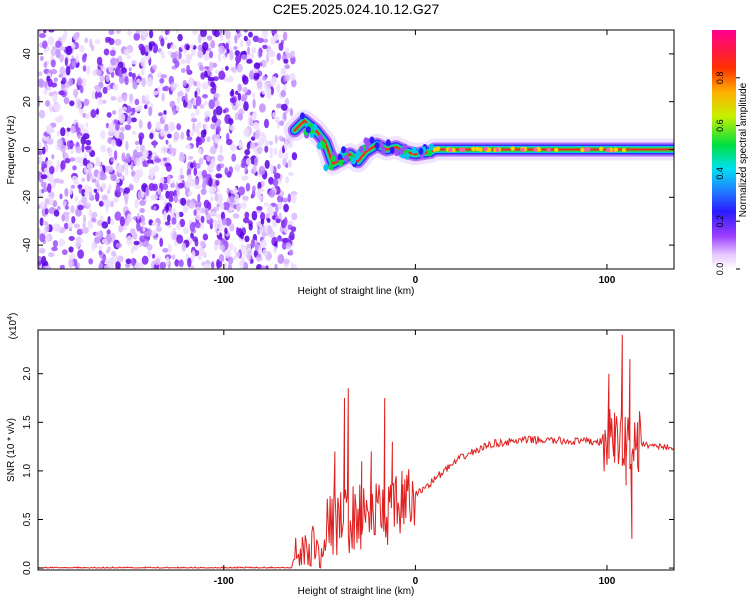  Describe the element at coordinates (356, 591) in the screenshot. I see `snr-x-label: Height of straight line (km)` at that location.